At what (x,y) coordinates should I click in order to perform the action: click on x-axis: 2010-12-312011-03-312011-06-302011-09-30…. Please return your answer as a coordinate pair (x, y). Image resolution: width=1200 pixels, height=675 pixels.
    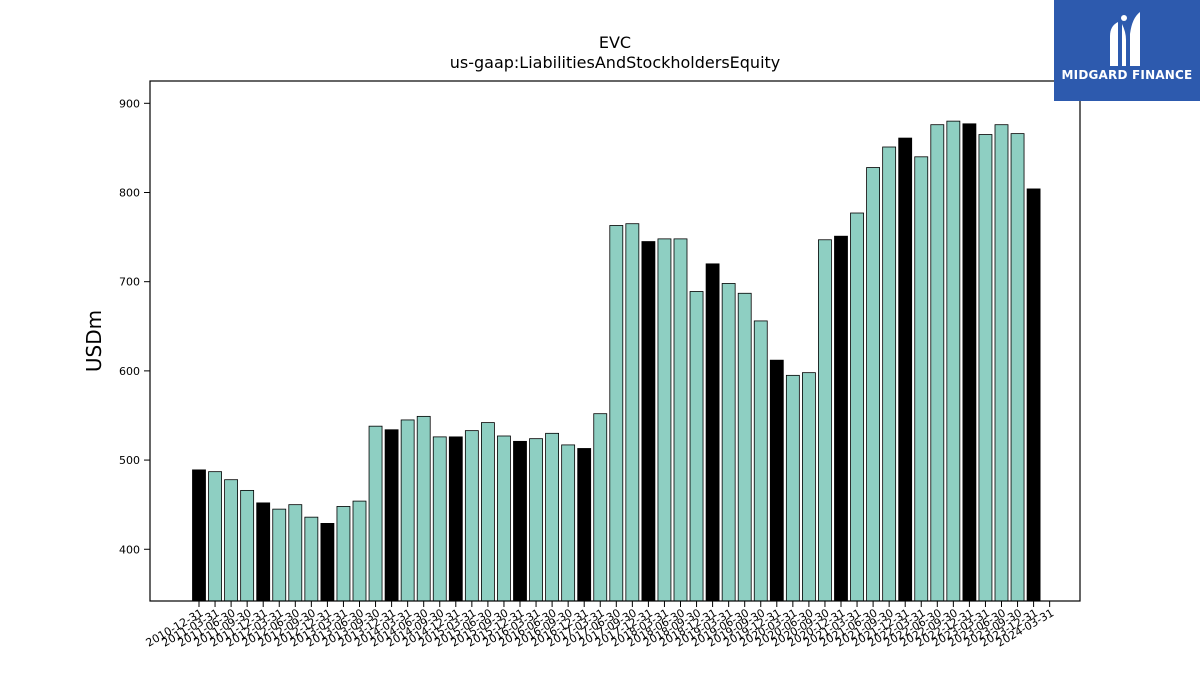
    Looking at the image, I should click on (600, 625).